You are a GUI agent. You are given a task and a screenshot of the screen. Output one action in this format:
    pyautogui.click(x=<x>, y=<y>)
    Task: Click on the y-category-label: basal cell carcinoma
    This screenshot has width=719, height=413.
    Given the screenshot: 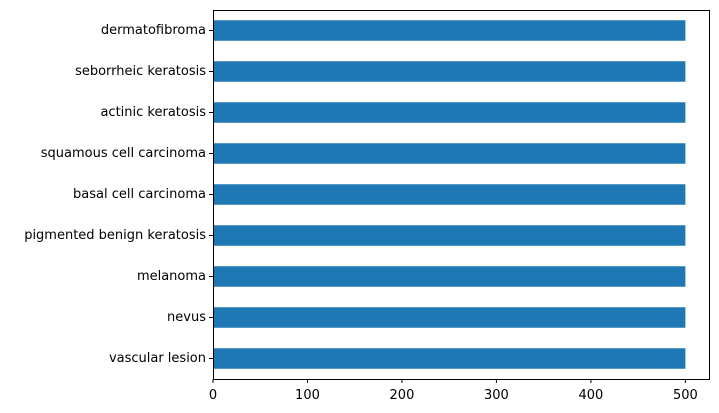 What is the action you would take?
    pyautogui.click(x=139, y=194)
    